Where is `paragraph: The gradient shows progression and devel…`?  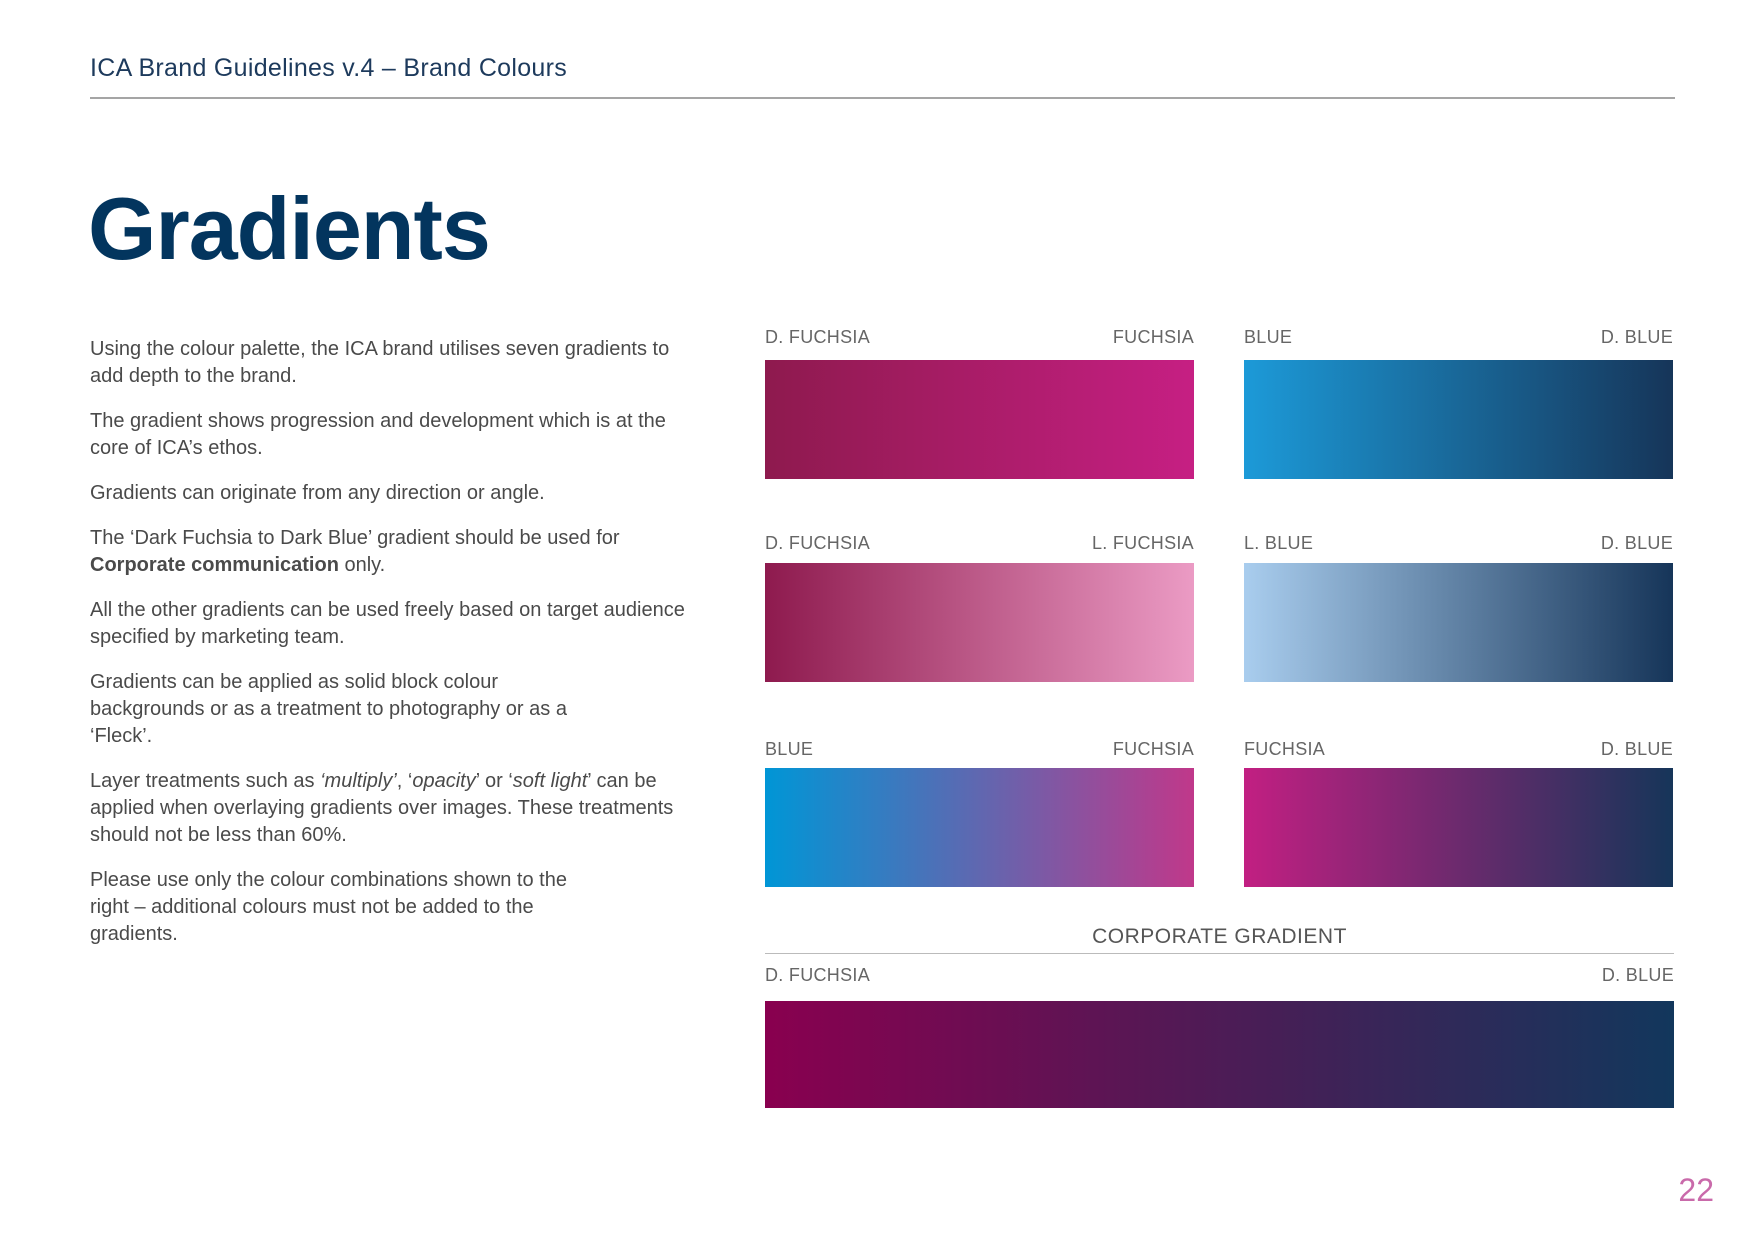
paragraph: The gradient shows progression and devel… is located at coordinates (378, 434).